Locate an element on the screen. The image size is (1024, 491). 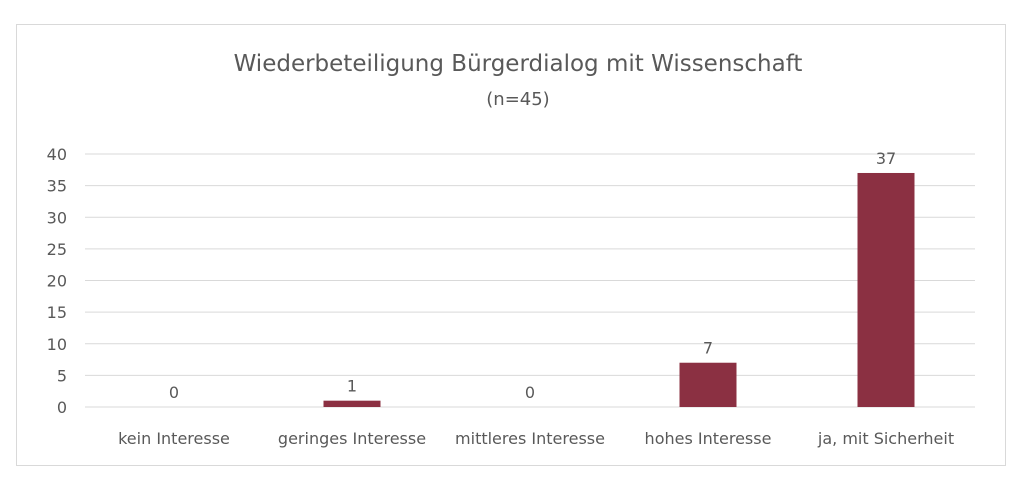
y-tick-label: 40 is located at coordinates (57, 154).